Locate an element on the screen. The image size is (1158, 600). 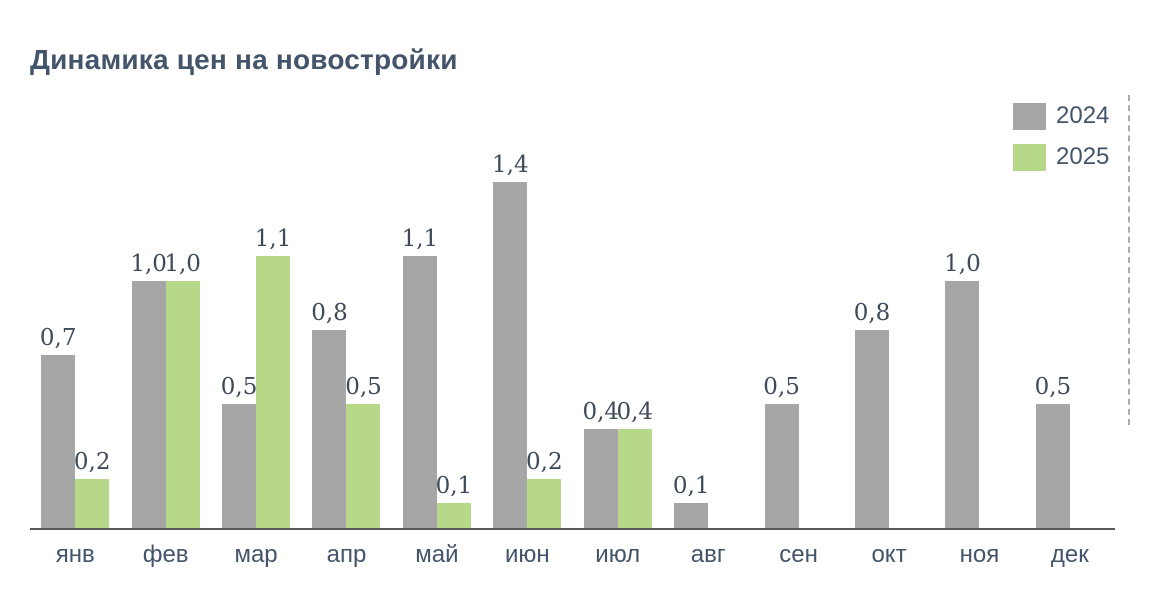
bar-slot-2024-июл: 0,4 is located at coordinates (601, 463).